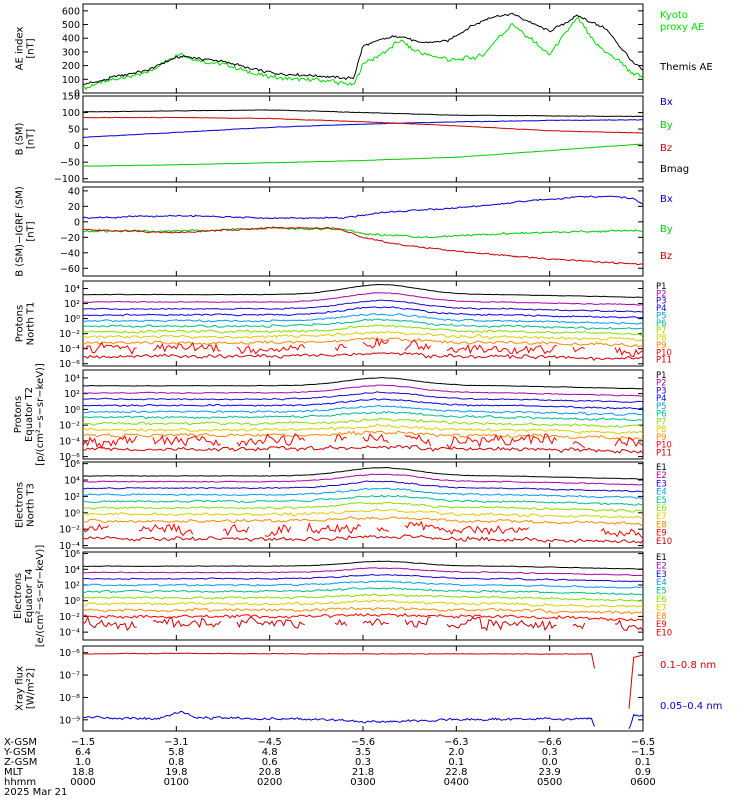  I want to click on y-tick-label: 10⁻⁶, so click(69, 457).